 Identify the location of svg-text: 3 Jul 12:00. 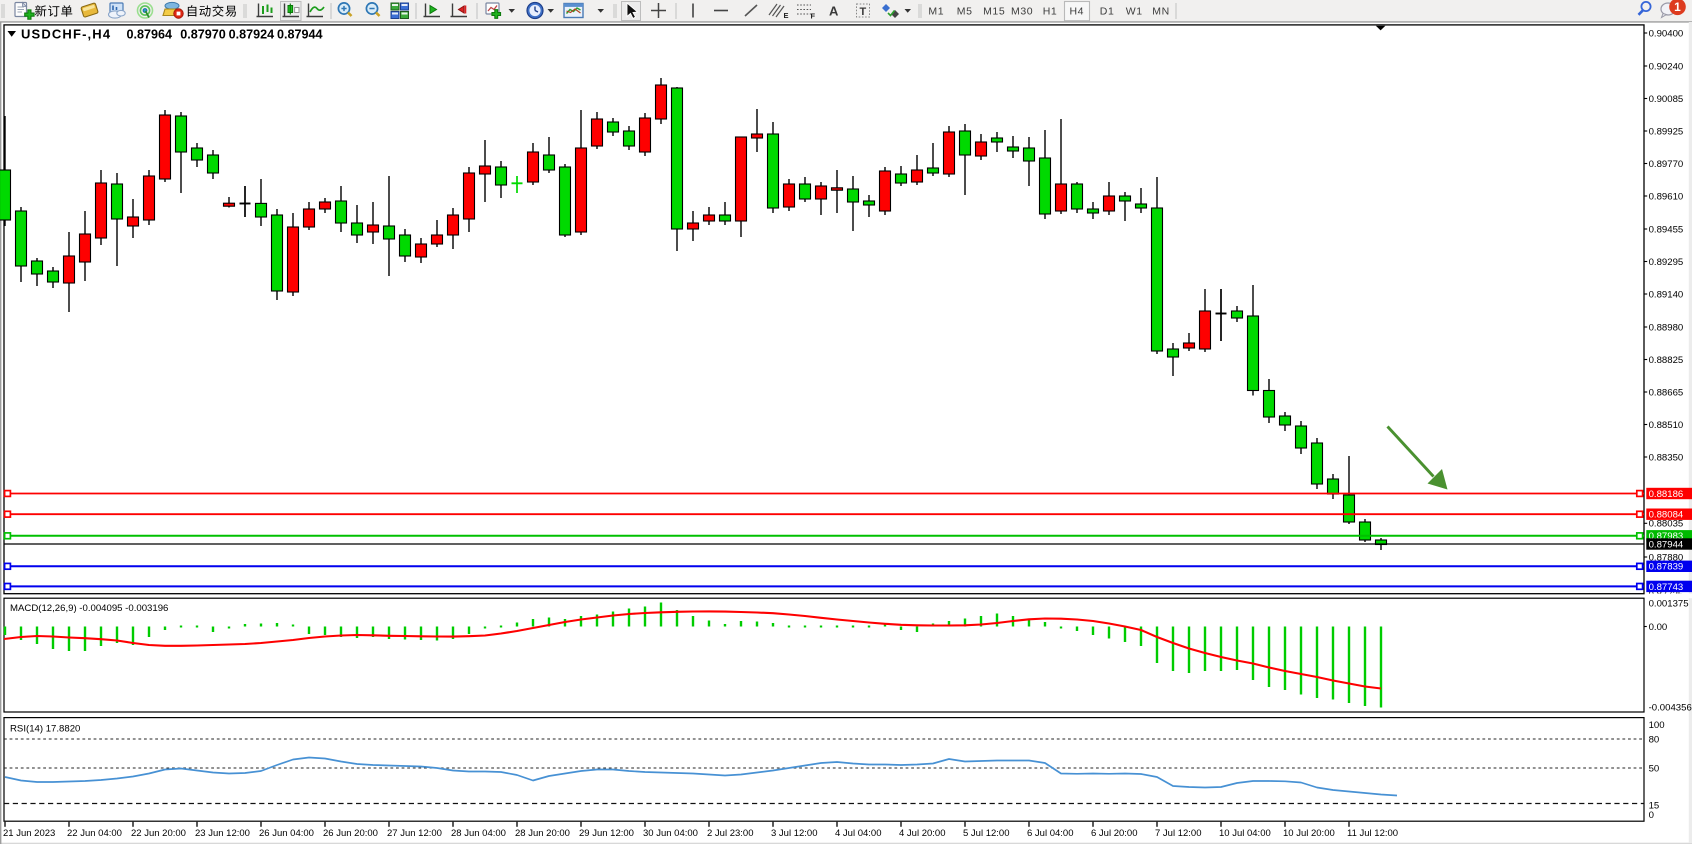
(794, 833).